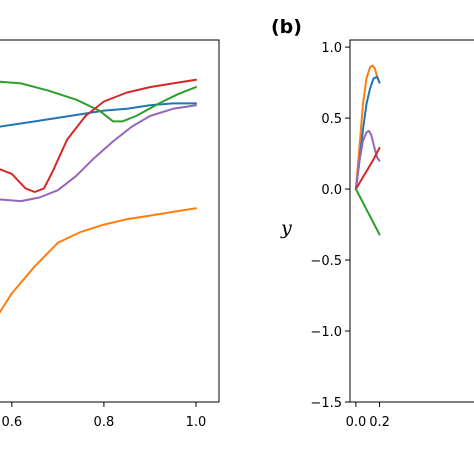 The width and height of the screenshot is (474, 474). Describe the element at coordinates (286, 27) in the screenshot. I see `panel-b-label: (b)` at that location.